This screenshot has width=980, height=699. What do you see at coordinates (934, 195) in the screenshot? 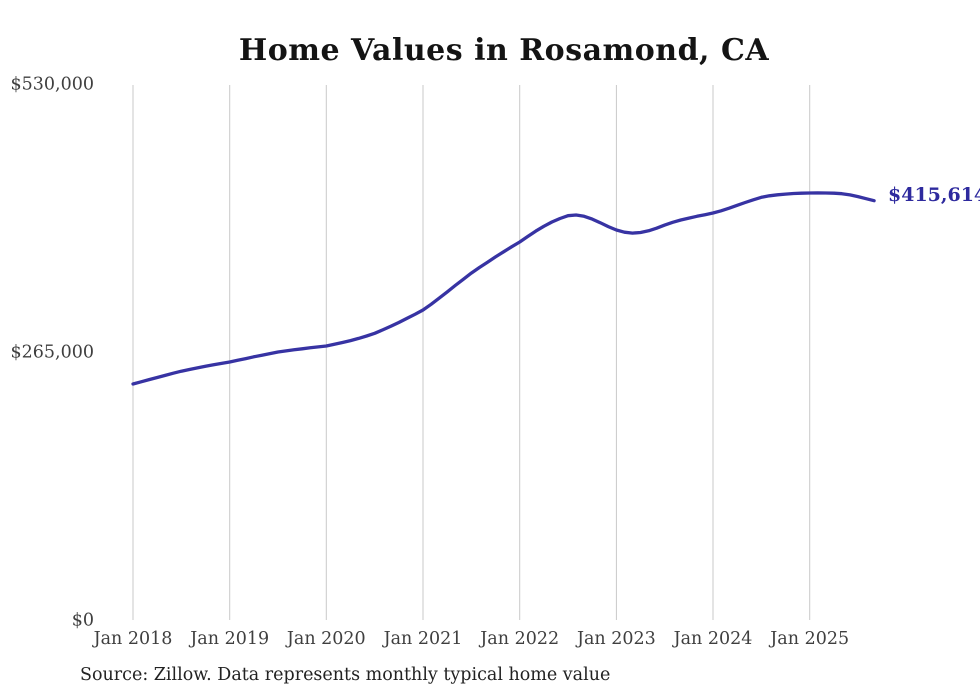
I see `end-value-label: $415,614` at bounding box center [934, 195].